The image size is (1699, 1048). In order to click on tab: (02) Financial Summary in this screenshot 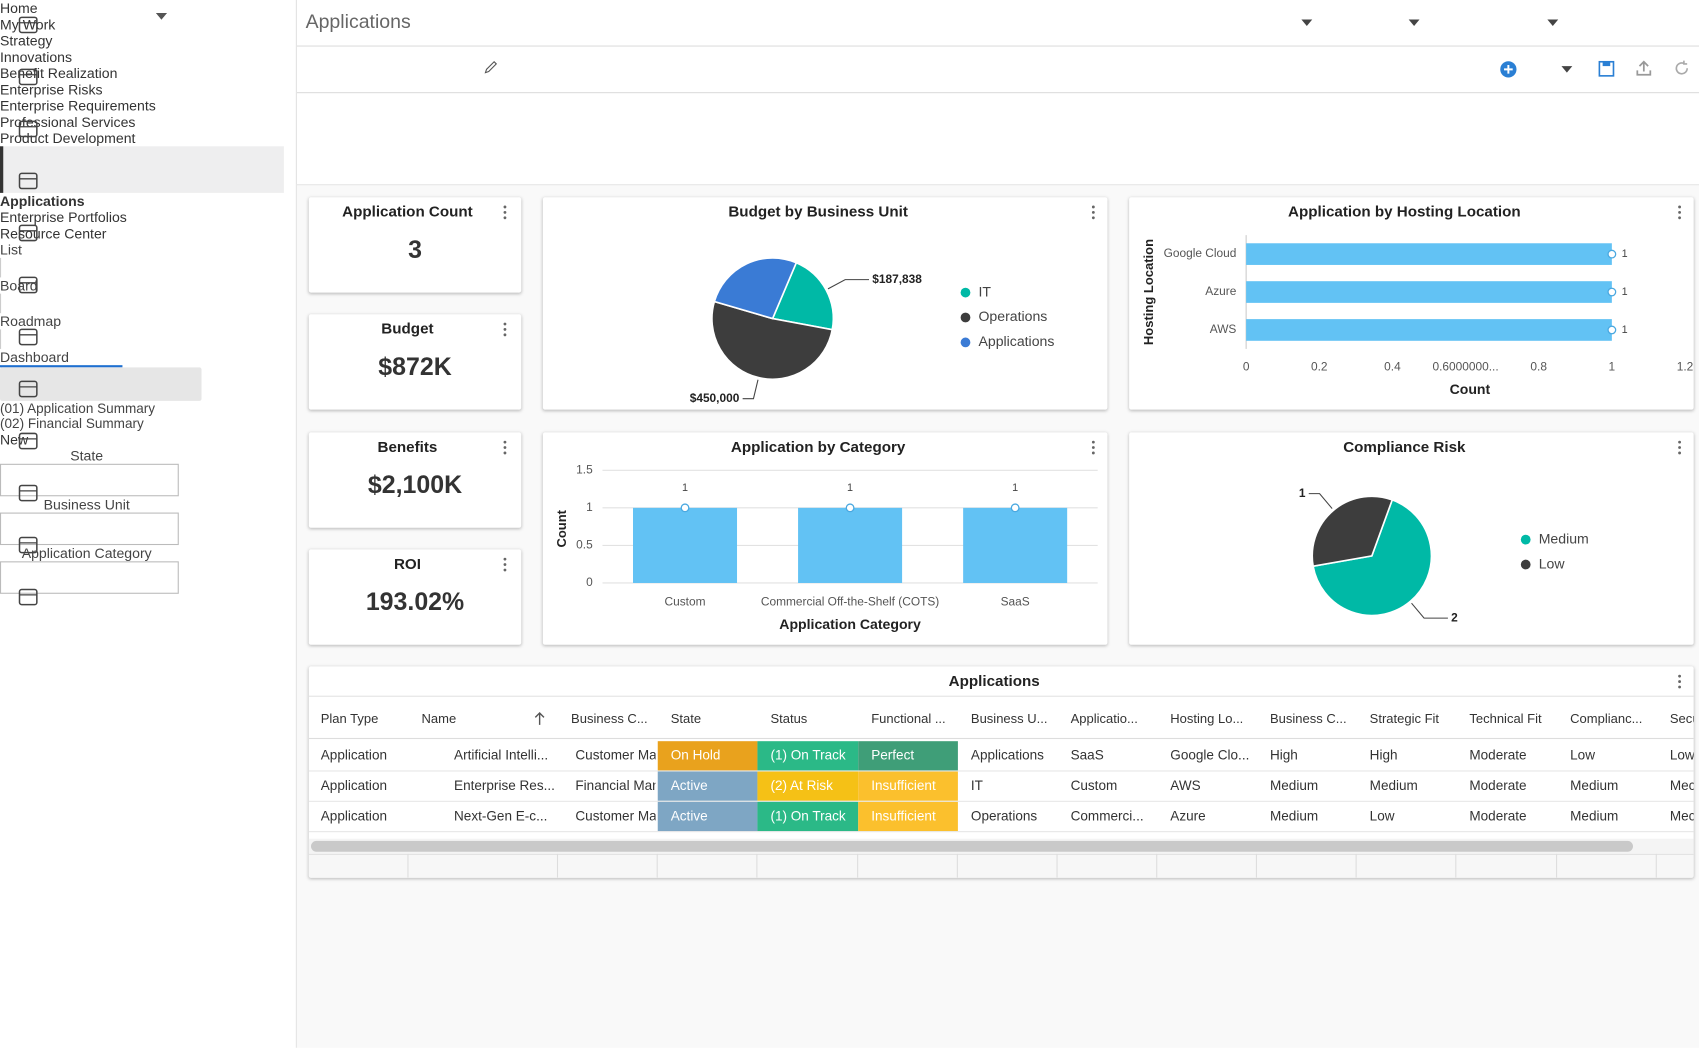, I will do `click(72, 424)`.